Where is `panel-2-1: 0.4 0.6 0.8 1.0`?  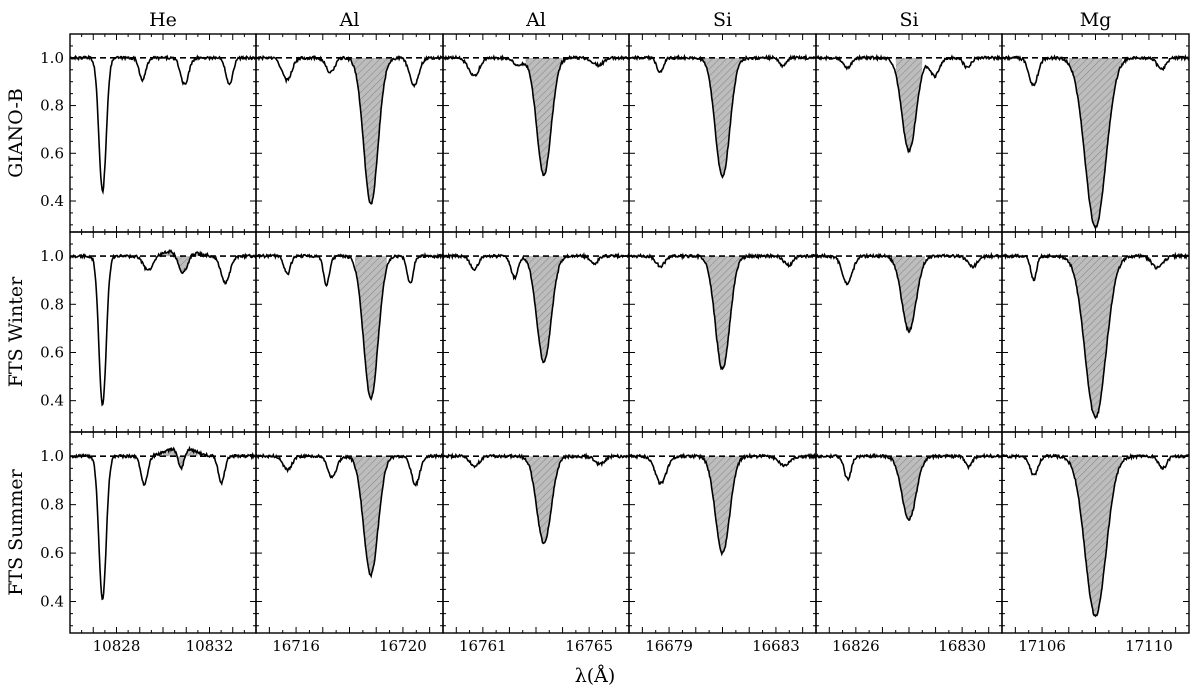 panel-2-1: 0.4 0.6 0.8 1.0 is located at coordinates (148, 332).